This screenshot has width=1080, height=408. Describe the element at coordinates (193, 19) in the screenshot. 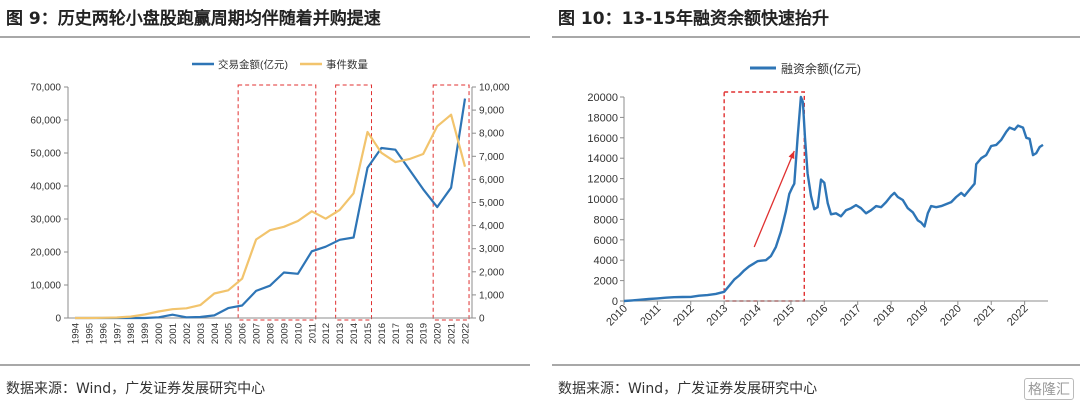

I see `figure-9-title: 图 9：历史两轮小盘股跑赢周期均伴随着并购提速` at that location.